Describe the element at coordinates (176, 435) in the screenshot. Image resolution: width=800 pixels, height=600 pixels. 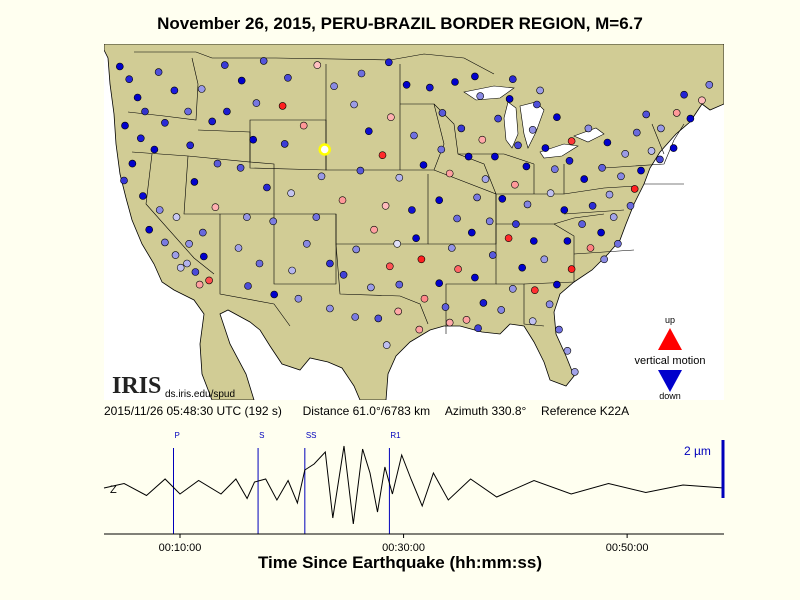
I see `phase-label: P` at that location.